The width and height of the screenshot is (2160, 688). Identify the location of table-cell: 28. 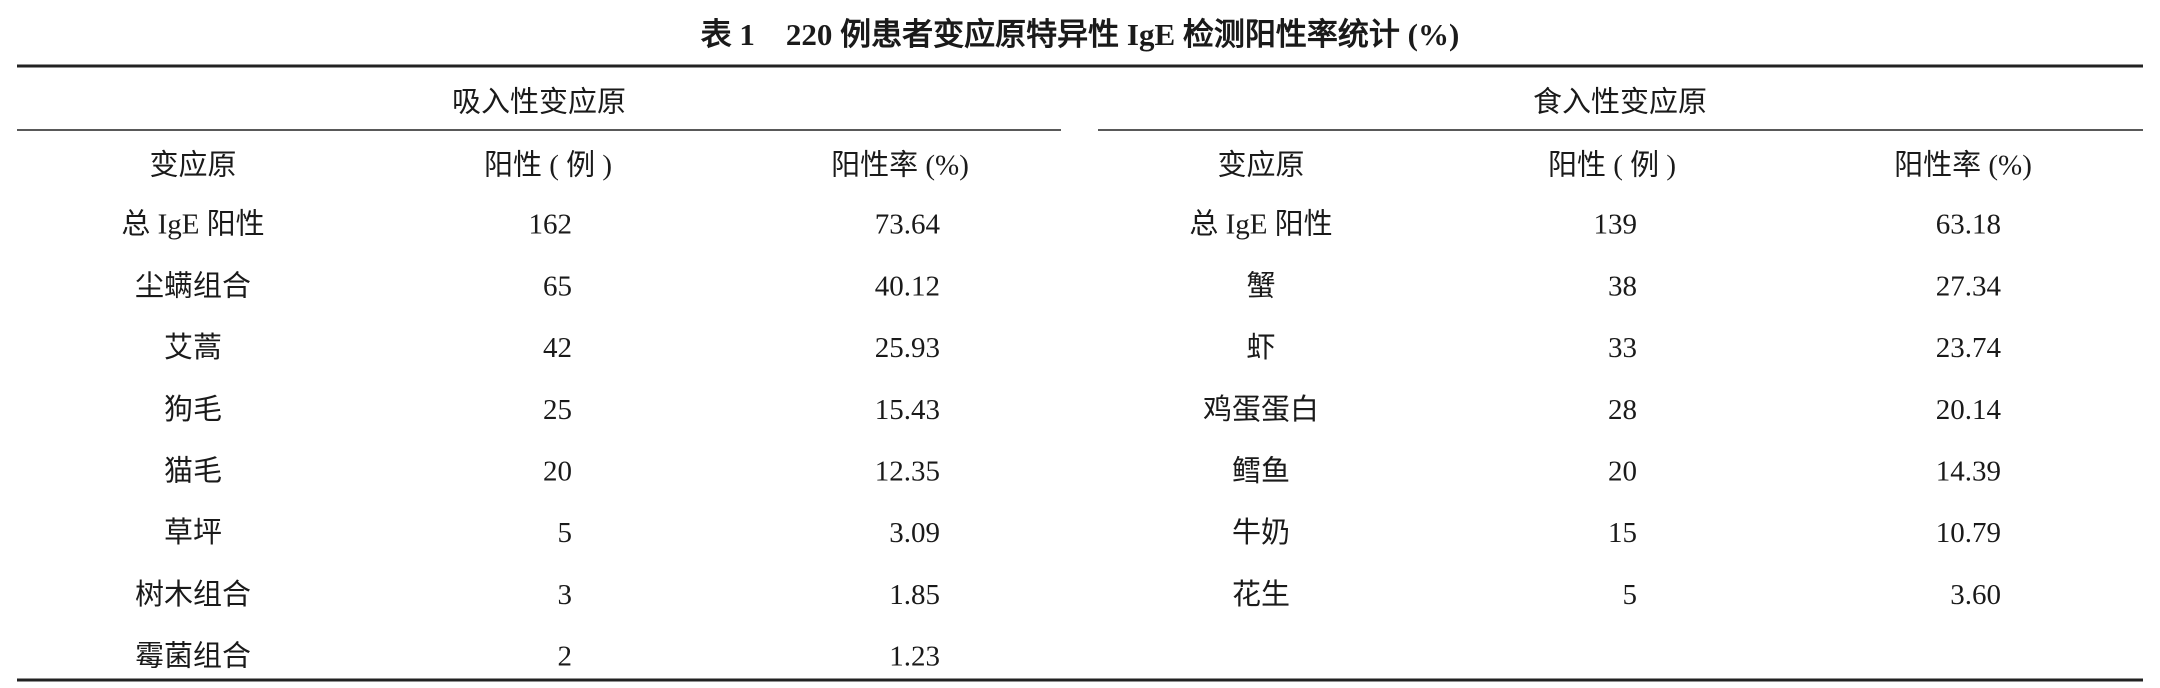
(1622, 410).